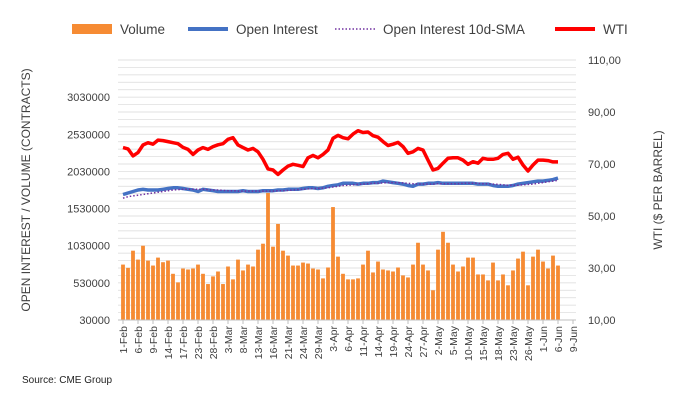 Image resolution: width=692 pixels, height=410 pixels. What do you see at coordinates (602, 269) in the screenshot?
I see `y-right-tick-label: 30,00` at bounding box center [602, 269].